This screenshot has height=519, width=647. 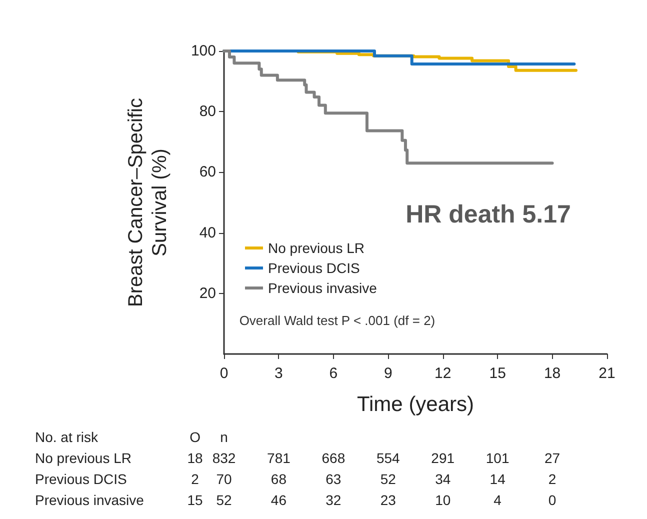 I want to click on text: No. at risk O n, so click(x=131, y=437).